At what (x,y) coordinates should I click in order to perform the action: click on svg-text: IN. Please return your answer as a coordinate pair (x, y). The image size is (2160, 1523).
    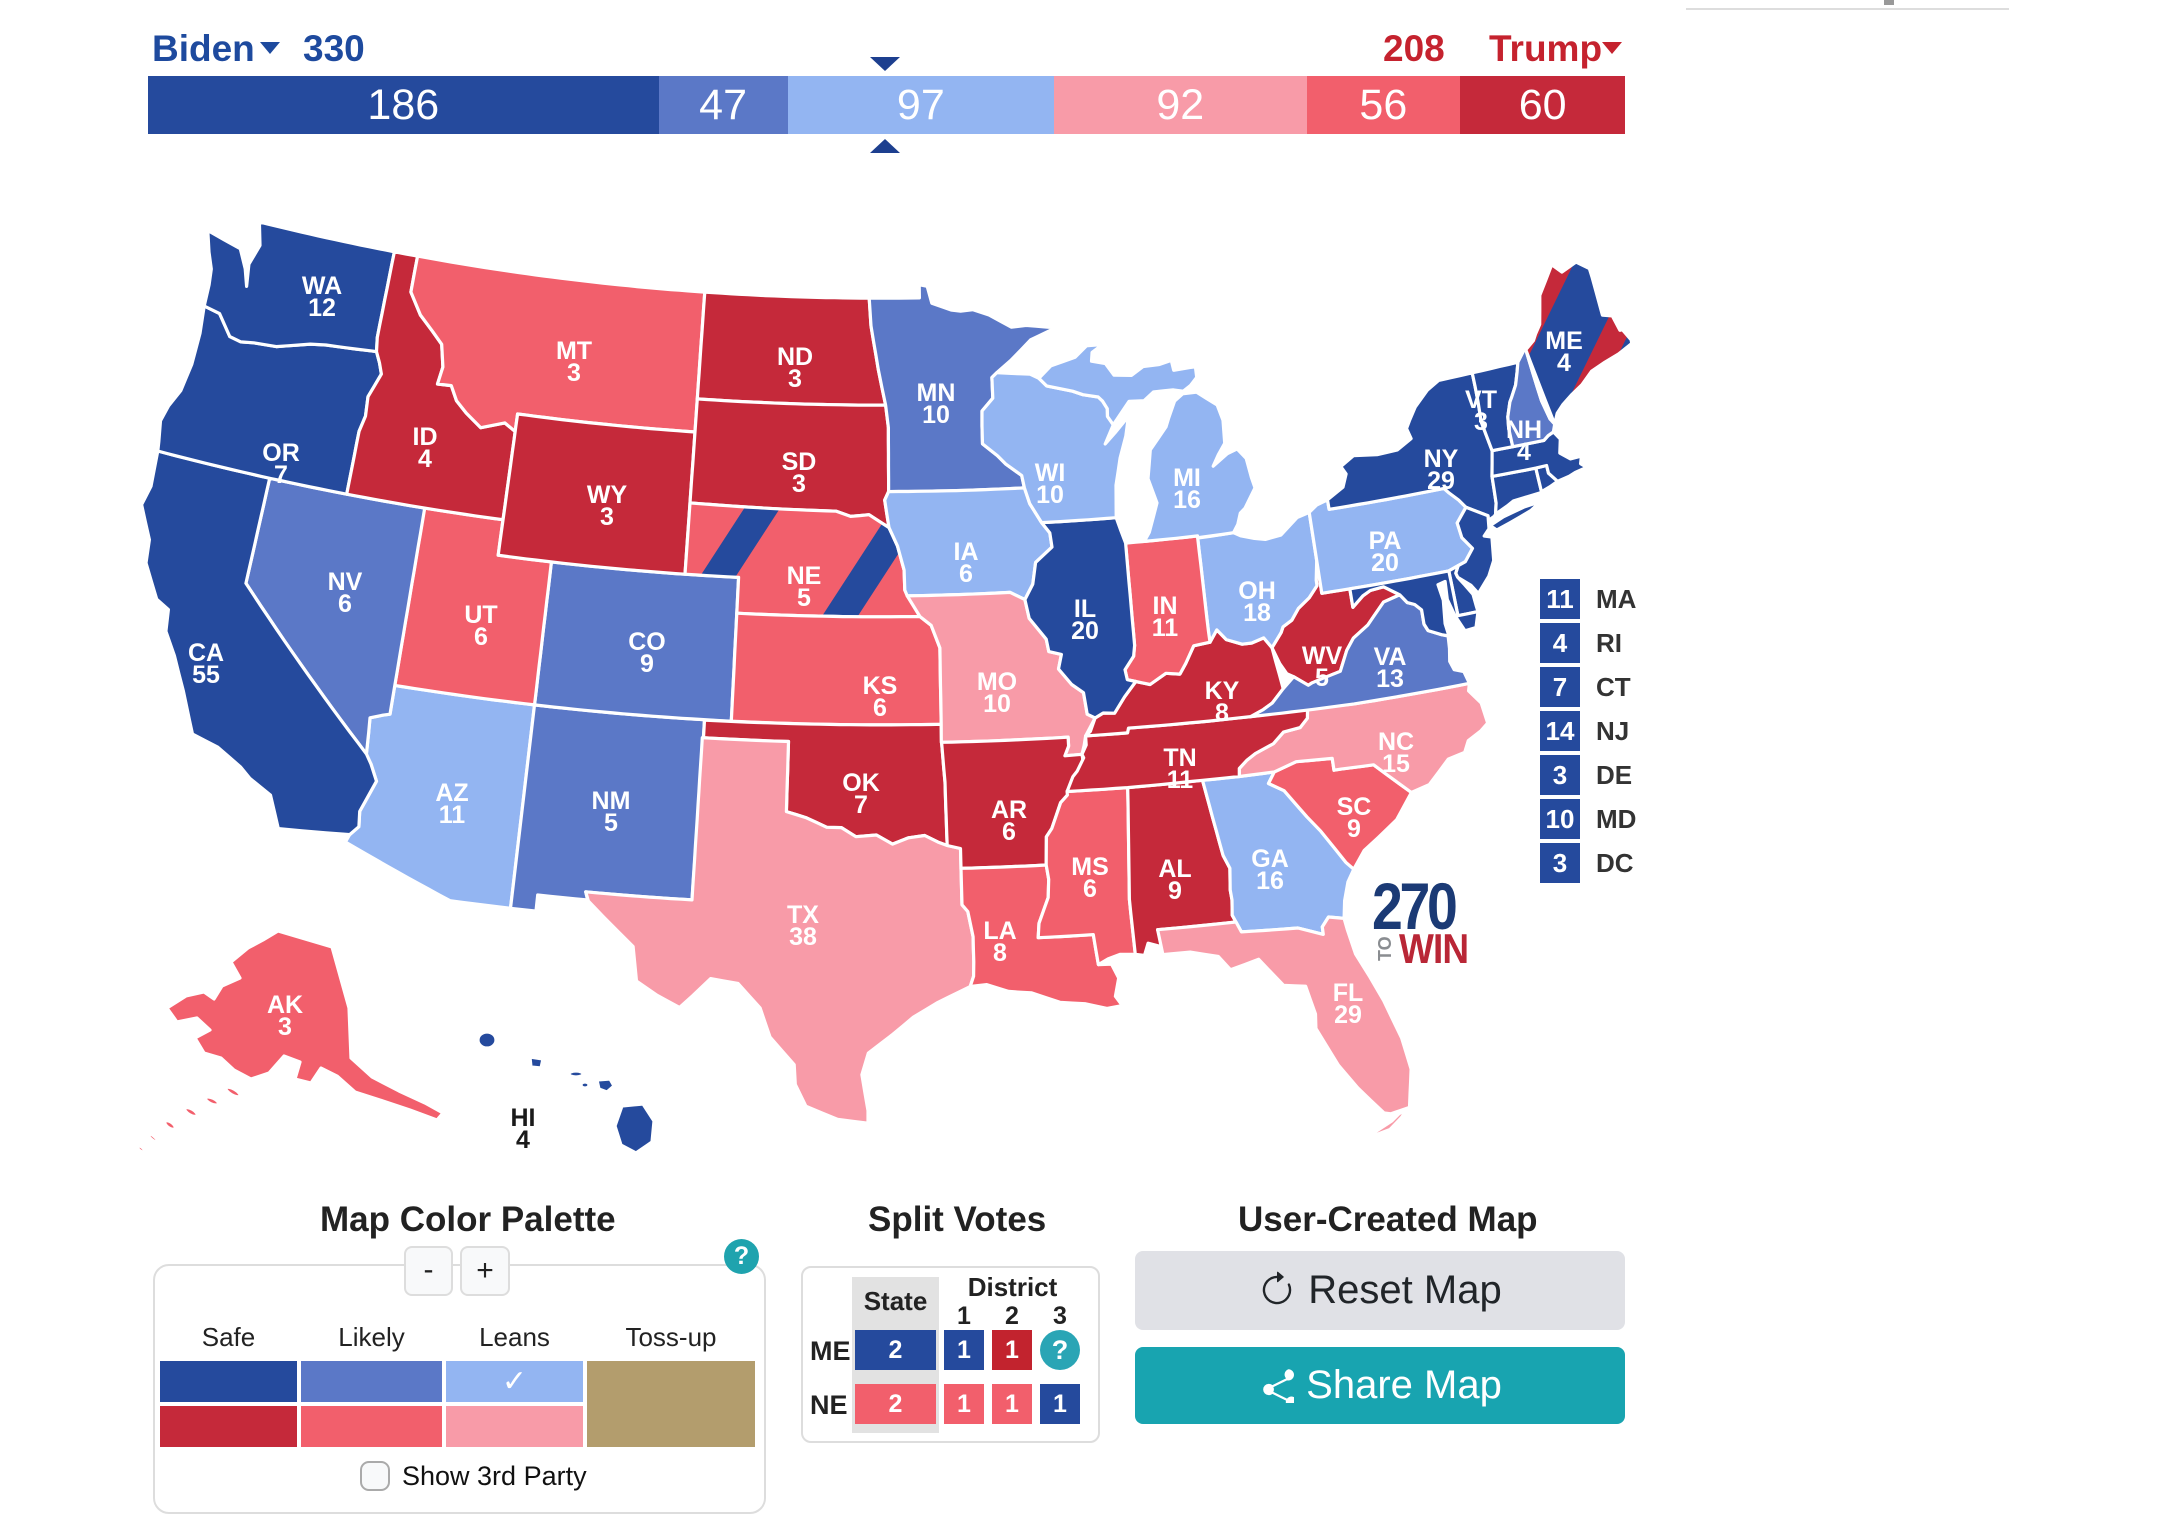
    Looking at the image, I should click on (1165, 606).